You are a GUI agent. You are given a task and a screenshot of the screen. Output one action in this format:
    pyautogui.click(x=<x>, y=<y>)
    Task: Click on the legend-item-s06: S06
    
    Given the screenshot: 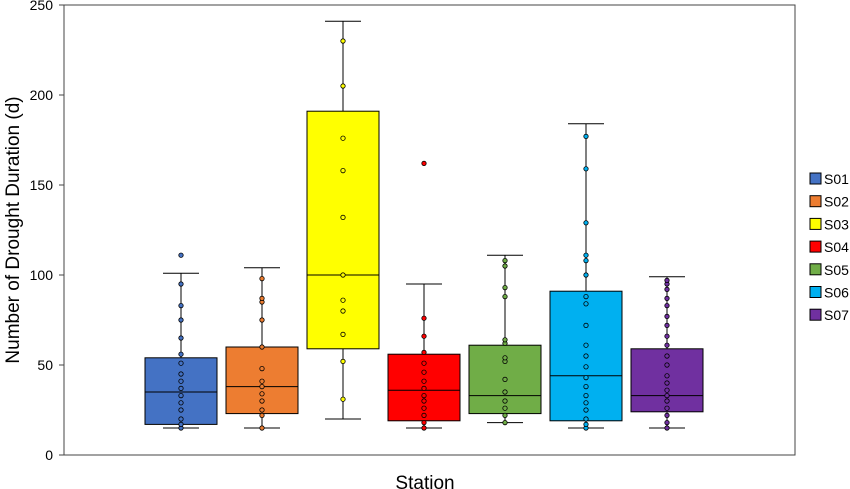 What is the action you would take?
    pyautogui.click(x=829, y=293)
    